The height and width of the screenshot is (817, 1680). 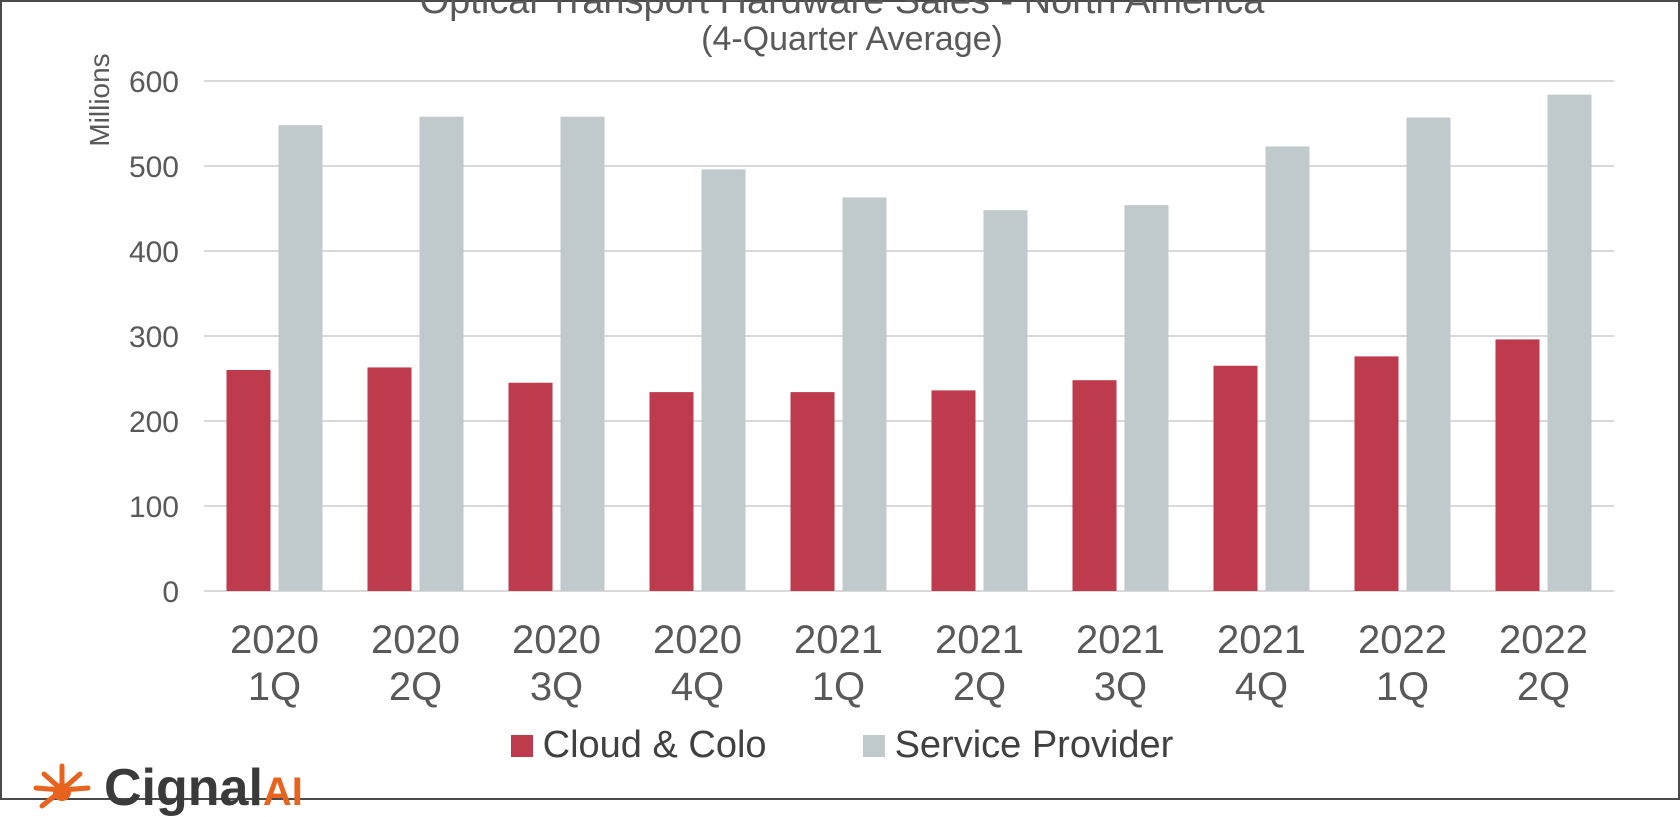 I want to click on y-tick-label: 400, so click(x=154, y=252).